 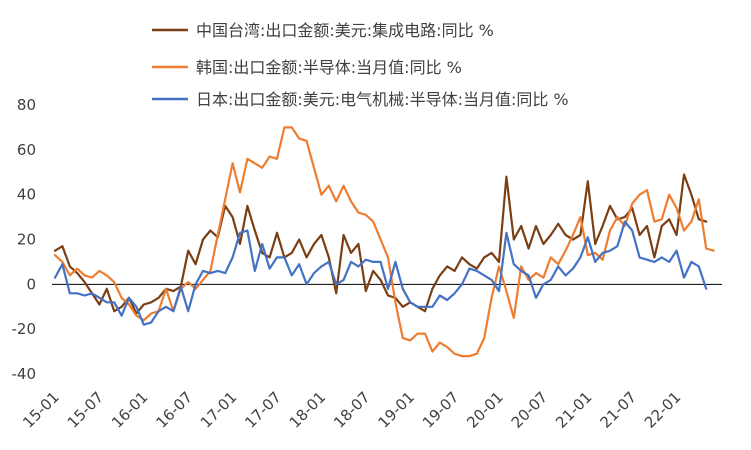 I want to click on y-axis: -40 -20 0 20 40 60 80, so click(x=24, y=239).